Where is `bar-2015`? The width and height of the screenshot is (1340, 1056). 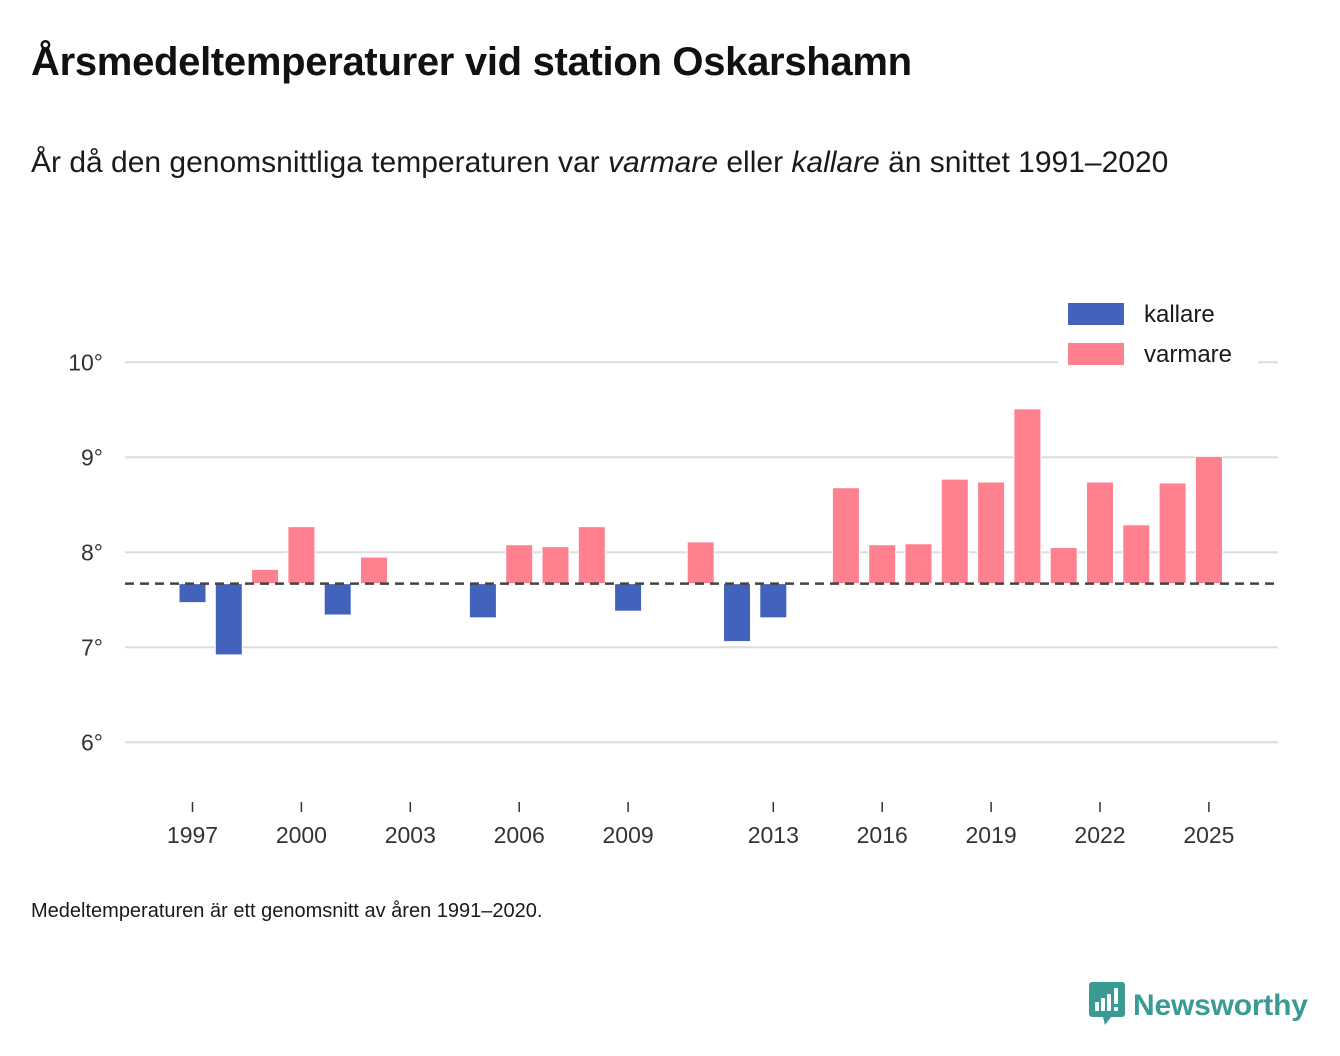
bar-2015 is located at coordinates (845, 536).